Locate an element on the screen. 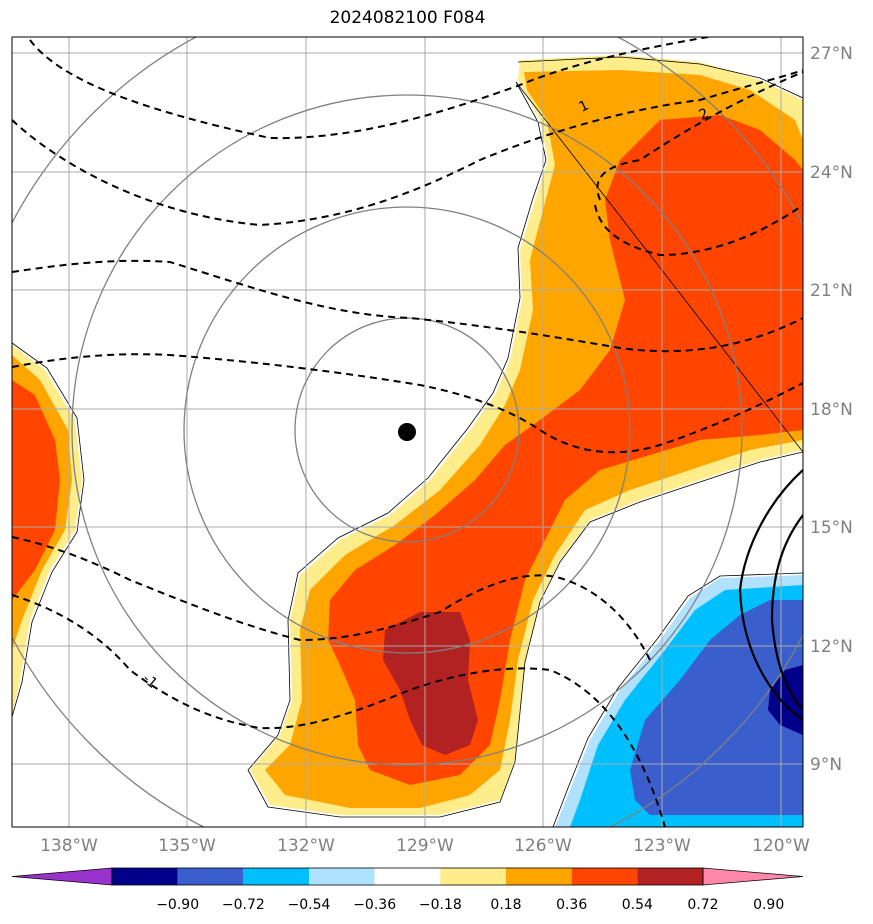 The image size is (873, 924). contour-dashed-g is located at coordinates (331, 598).